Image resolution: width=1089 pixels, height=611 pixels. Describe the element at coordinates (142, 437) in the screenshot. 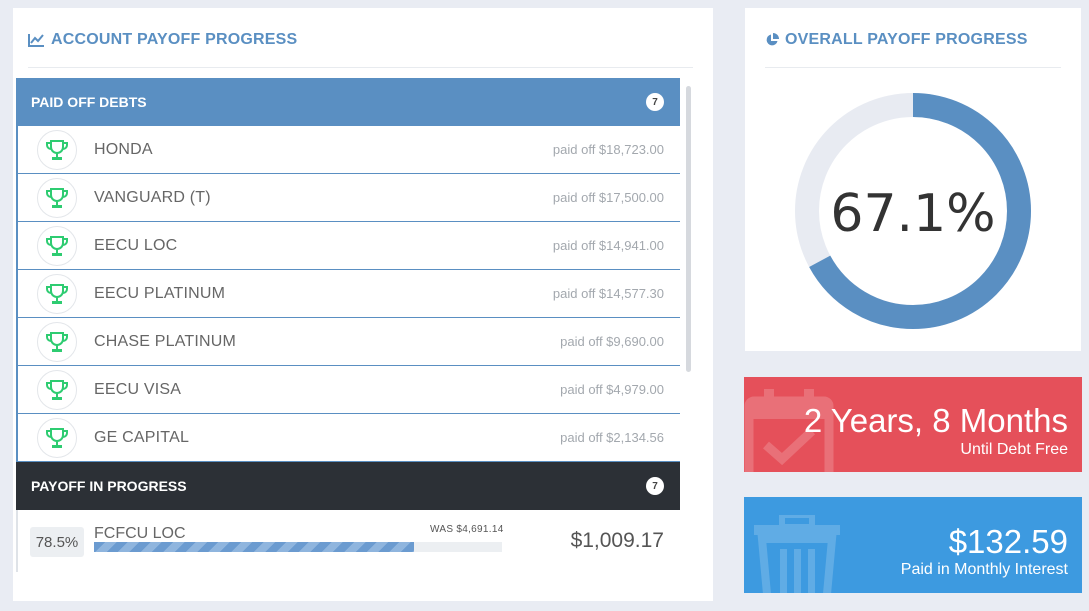

I see `paid-debt-name: GE CAPITAL` at that location.